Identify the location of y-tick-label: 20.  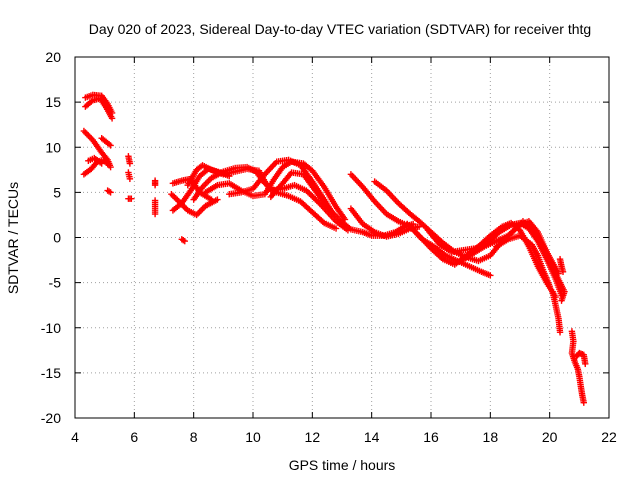
(53, 57).